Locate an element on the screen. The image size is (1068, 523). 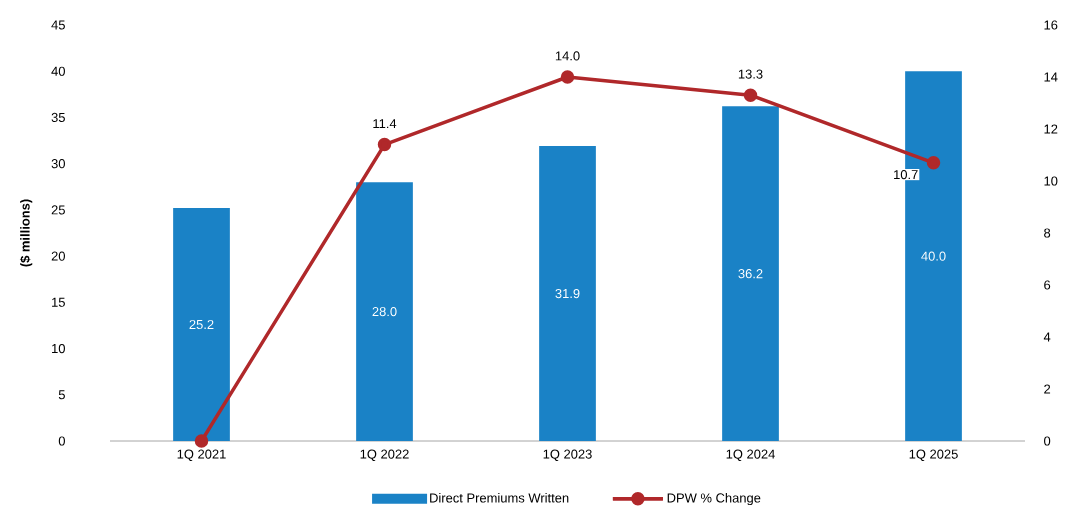
y-tick-label: 15 is located at coordinates (58, 302).